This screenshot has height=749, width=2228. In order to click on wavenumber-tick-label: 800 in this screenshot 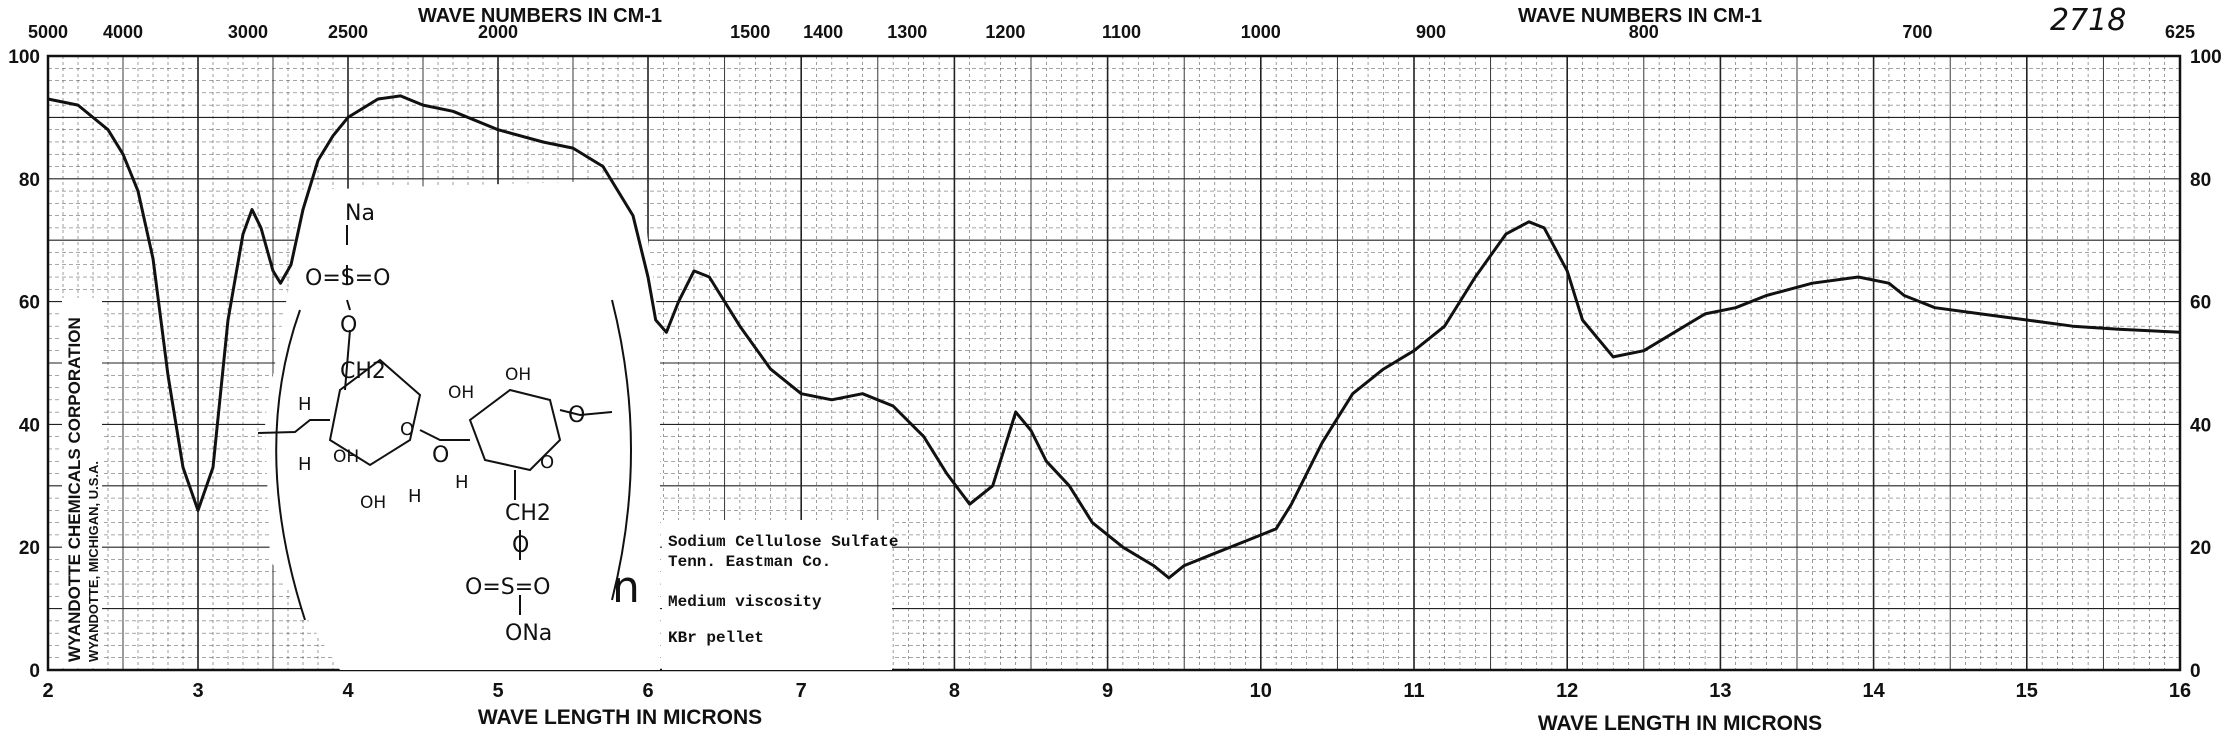, I will do `click(1644, 32)`.